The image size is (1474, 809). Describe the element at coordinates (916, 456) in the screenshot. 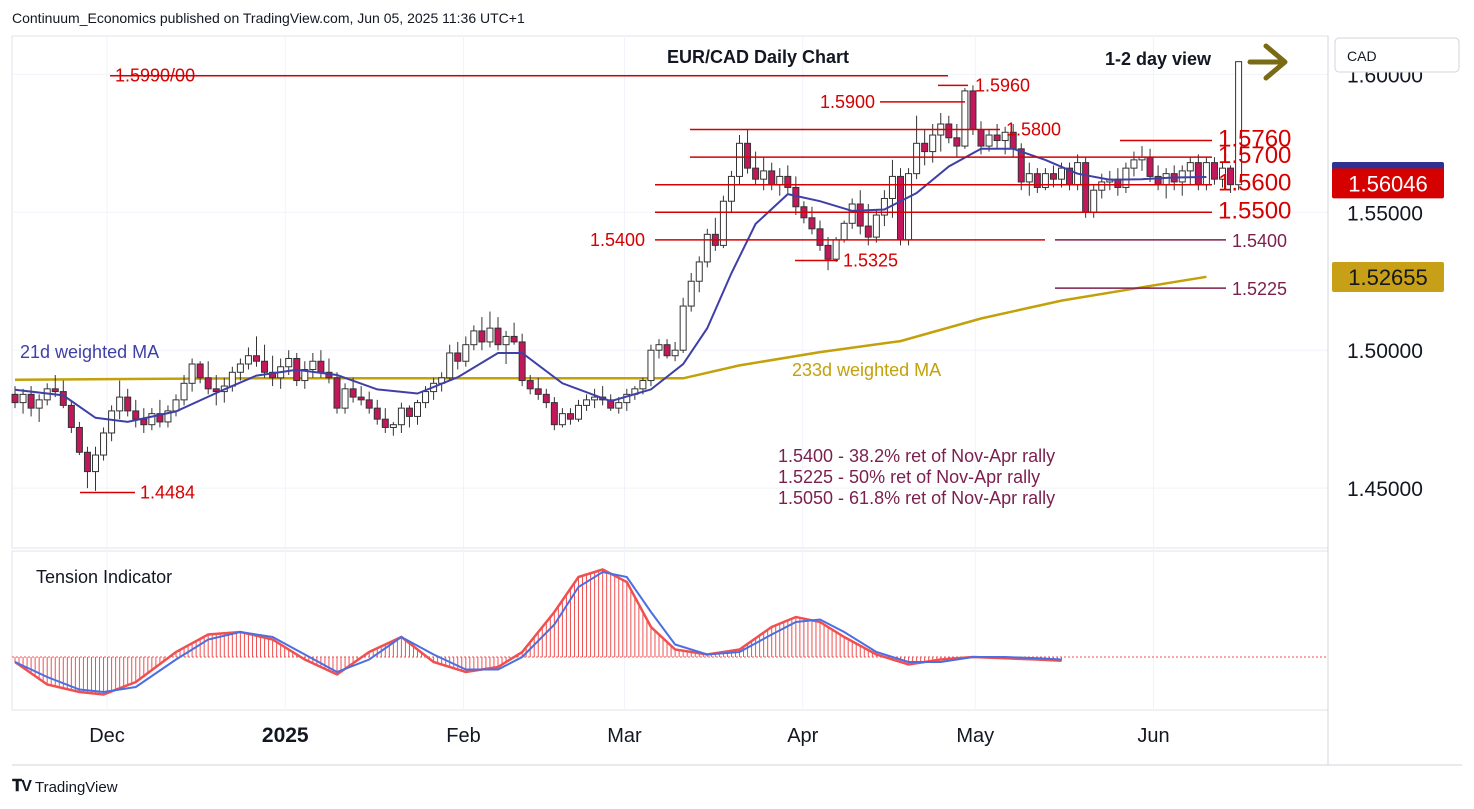

I see `note-line: 1.5400 - 38.2% ret of Nov-Apr rally` at that location.